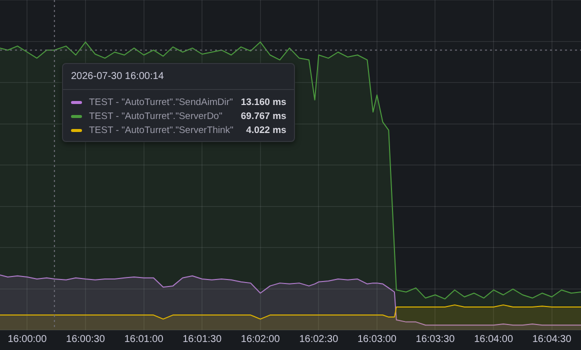 This screenshot has width=581, height=350. What do you see at coordinates (28, 339) in the screenshot?
I see `x-tick-label: 16:00:00` at bounding box center [28, 339].